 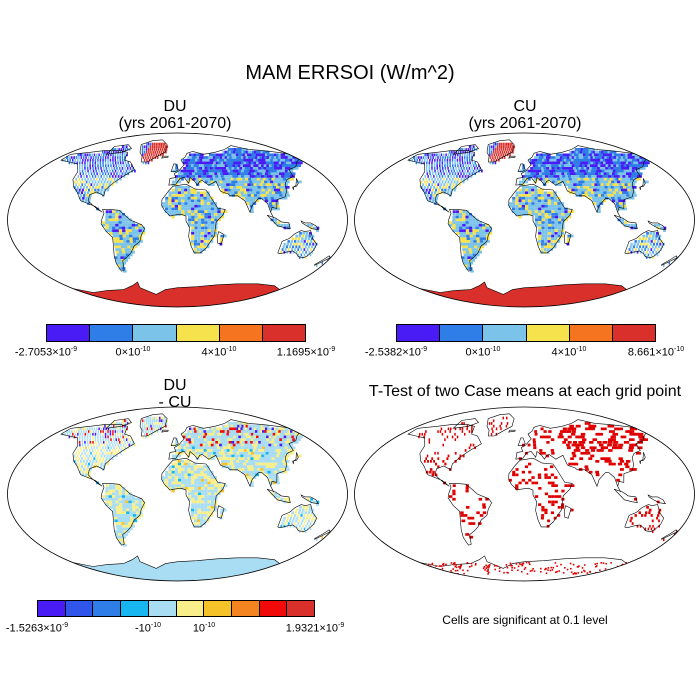 I want to click on coastline, so click(x=153, y=151).